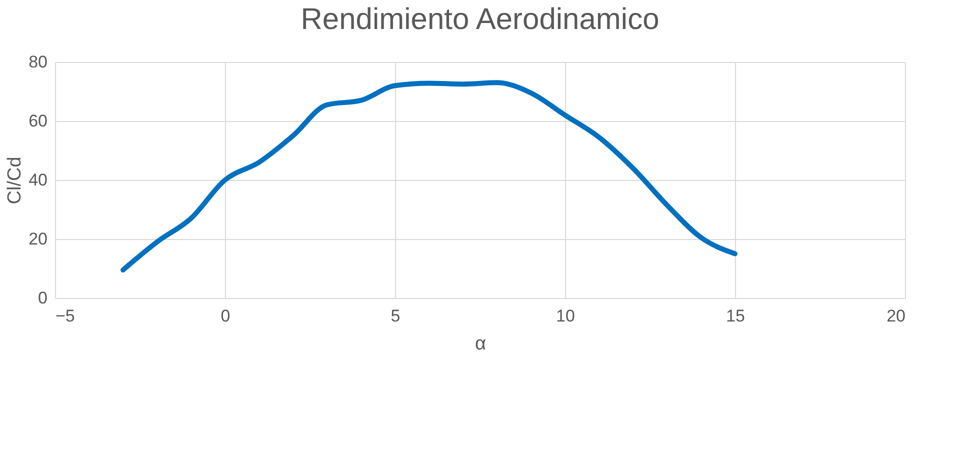 The width and height of the screenshot is (959, 458). I want to click on y-tick-label: 80, so click(38, 62).